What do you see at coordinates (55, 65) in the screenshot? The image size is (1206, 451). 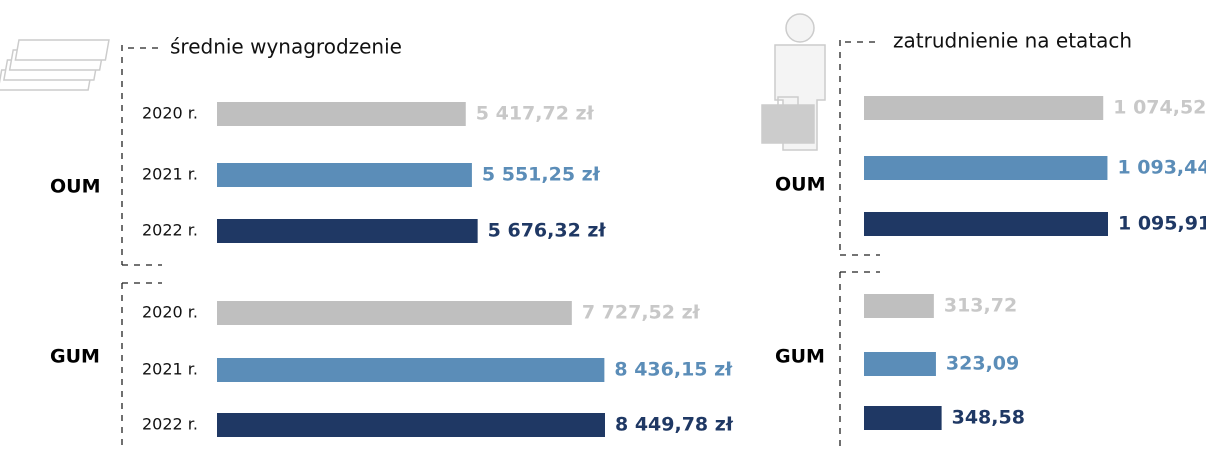 I see `money-icon` at bounding box center [55, 65].